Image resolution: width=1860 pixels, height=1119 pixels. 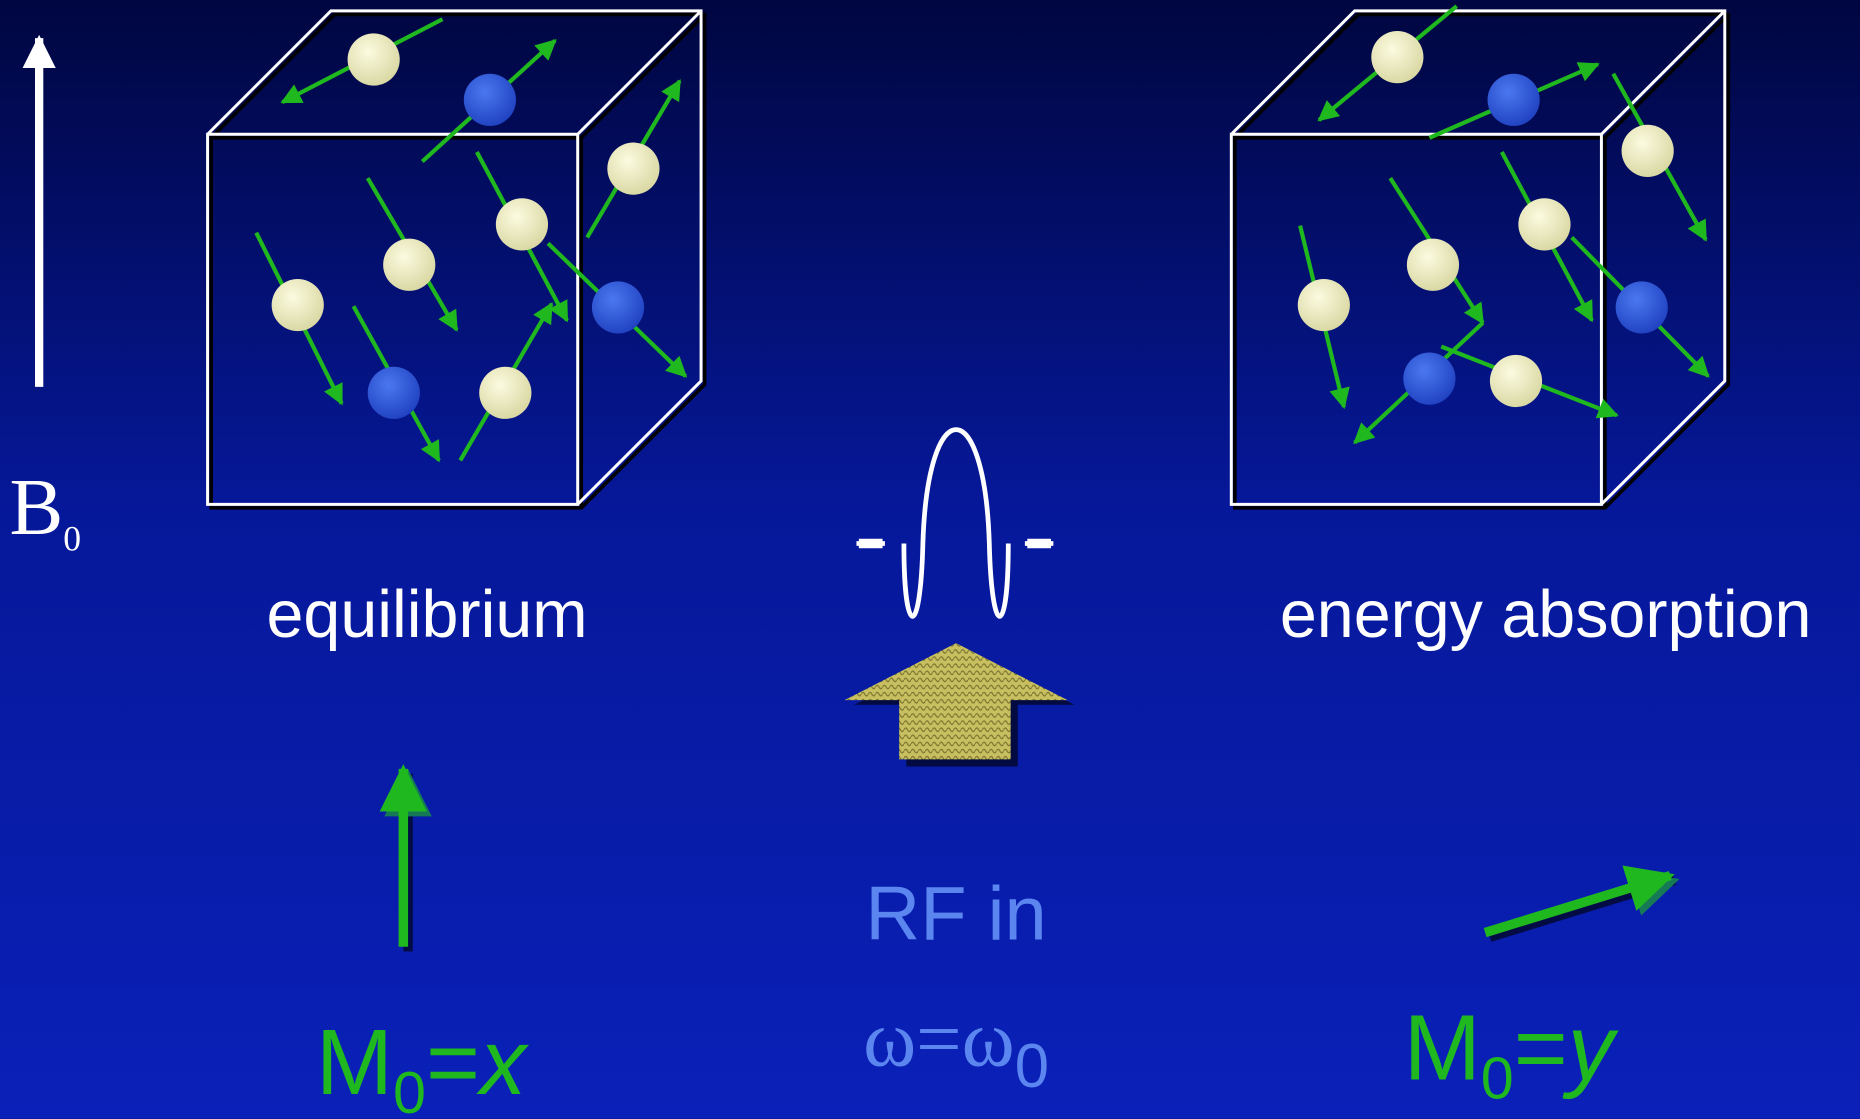 I want to click on cube, so click(x=1478, y=257).